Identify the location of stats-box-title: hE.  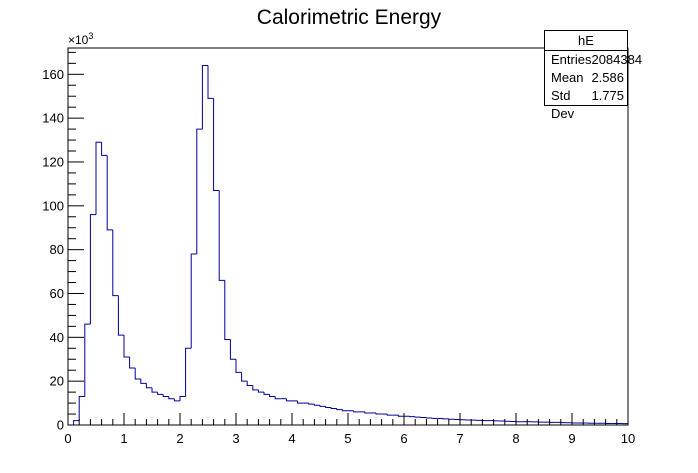
(586, 41).